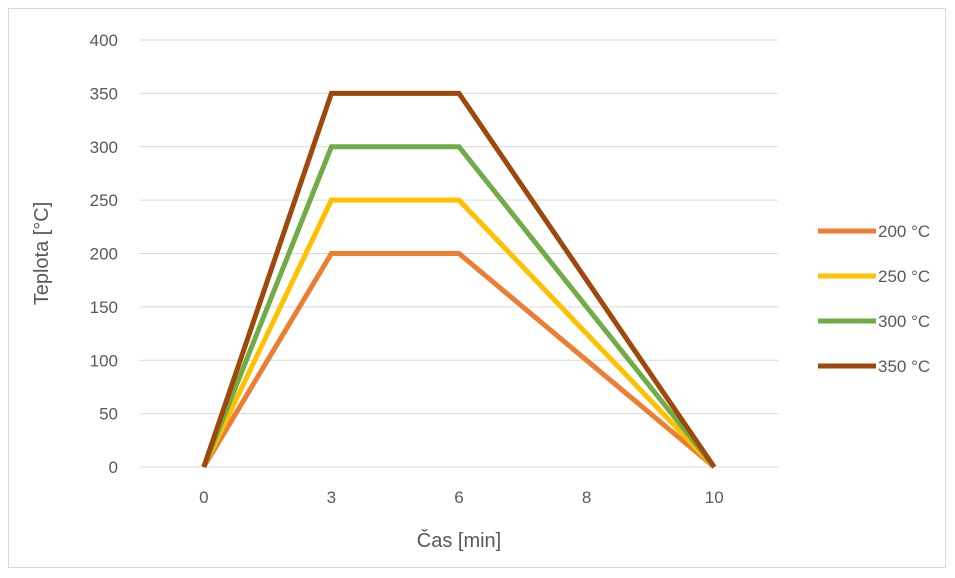 Image resolution: width=955 pixels, height=578 pixels. I want to click on legend-label: 300 °C, so click(904, 321).